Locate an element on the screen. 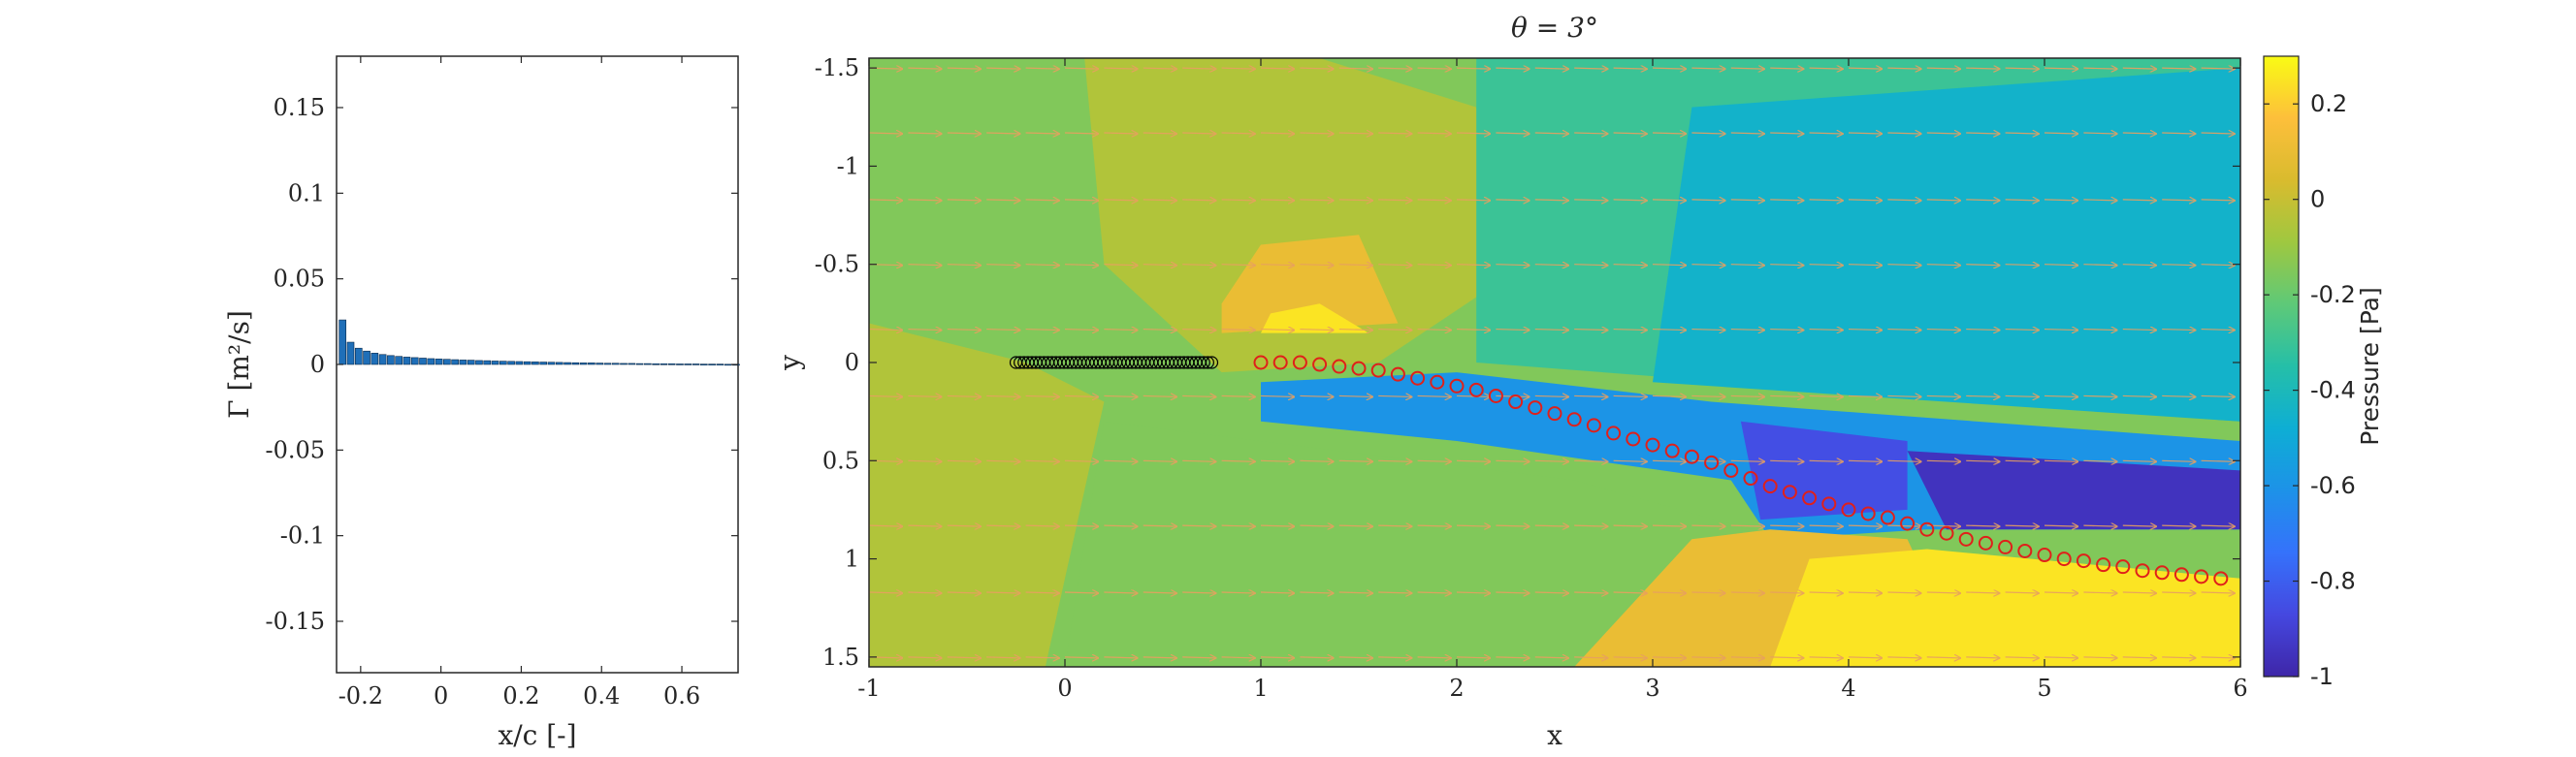 The width and height of the screenshot is (2576, 757). x-tick-label: 4 is located at coordinates (1848, 688).